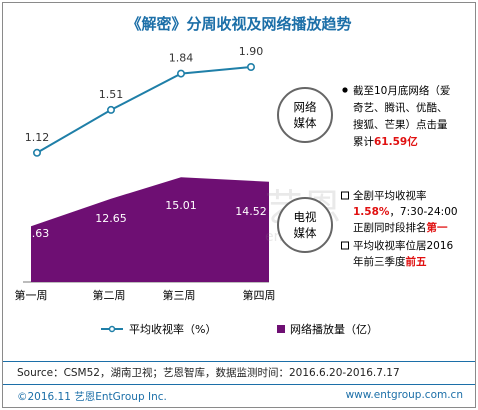  Describe the element at coordinates (403, 245) in the screenshot. I see `tv-note2-line: 平均收视率位居2016` at that location.